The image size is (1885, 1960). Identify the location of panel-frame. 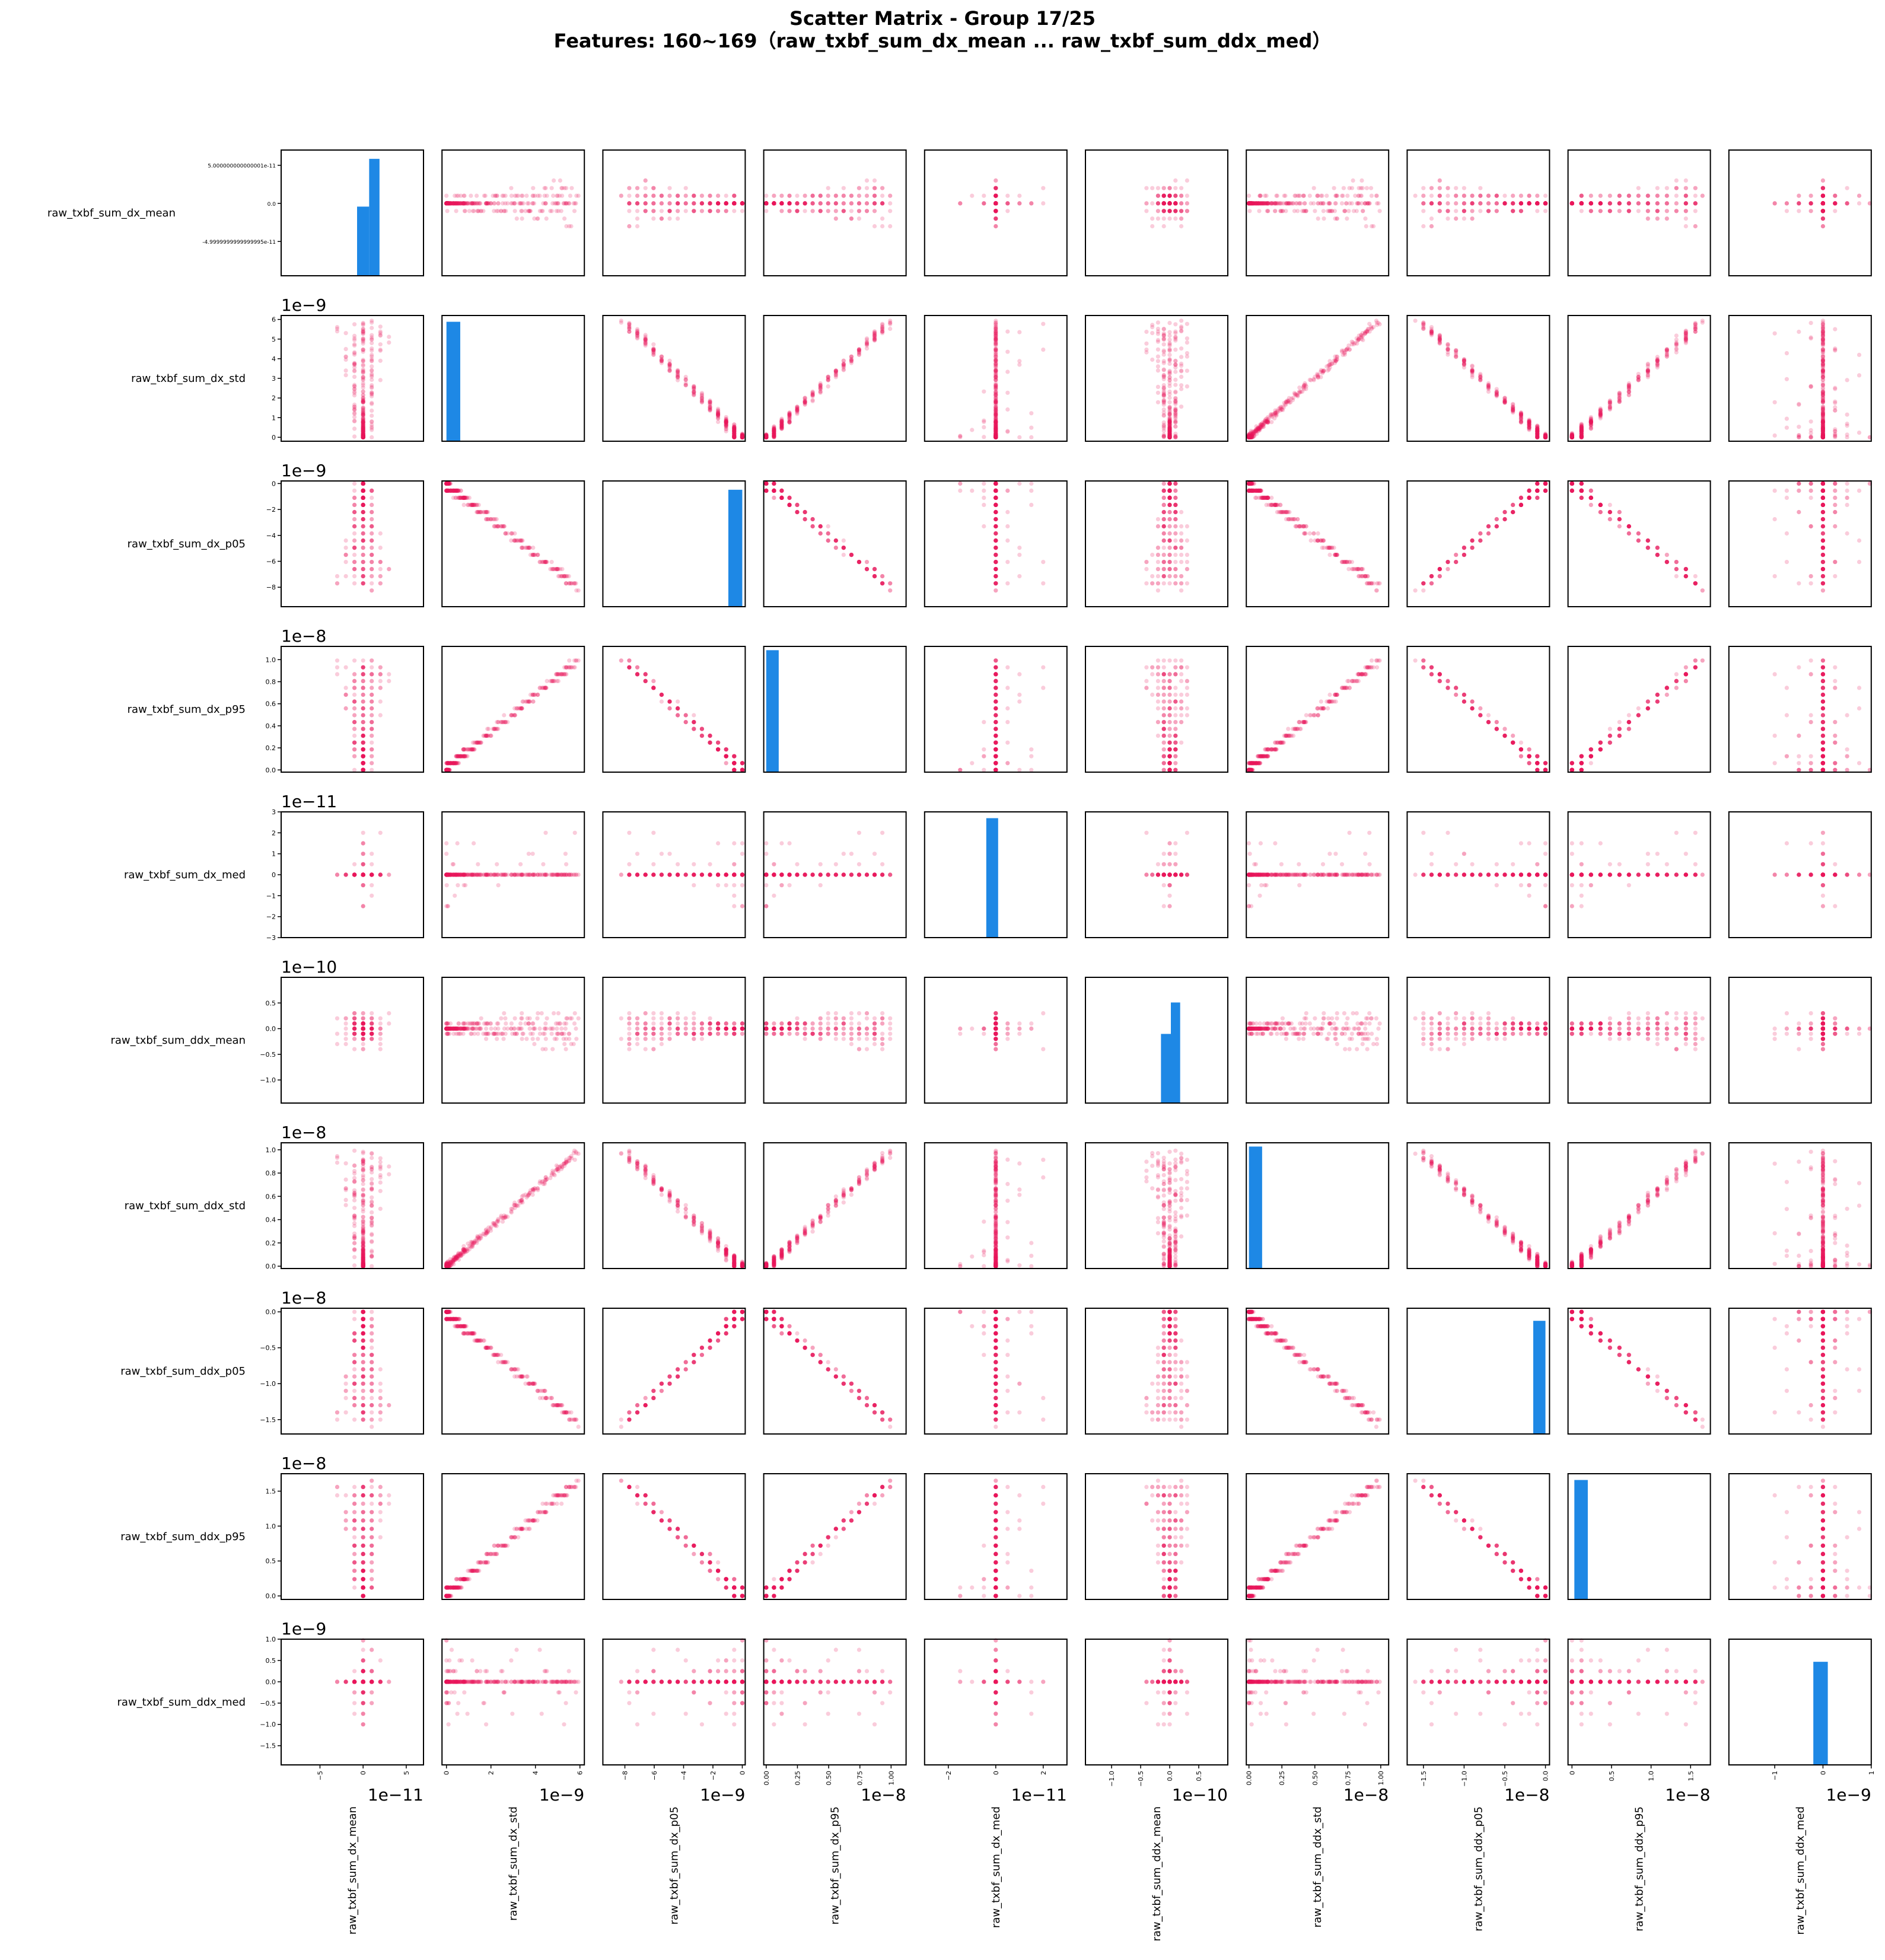
(352, 212).